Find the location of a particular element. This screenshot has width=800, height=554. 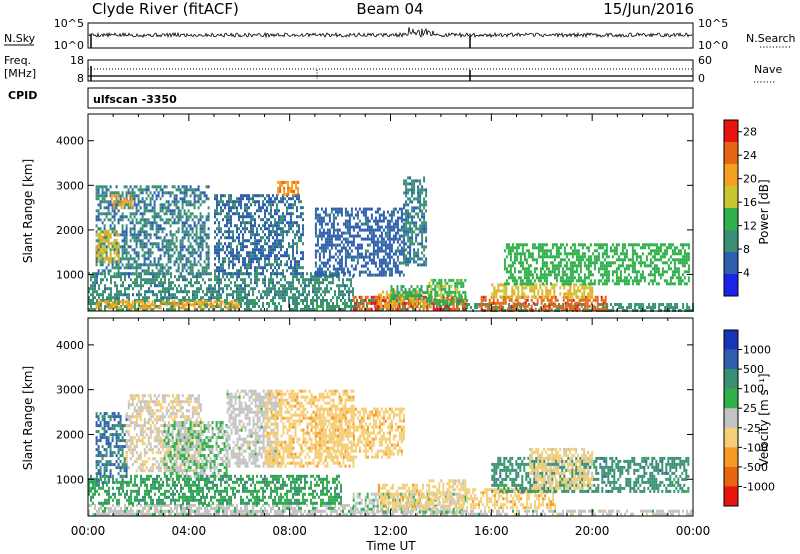

nsky-tick-high: 10^5 is located at coordinates (69, 23).